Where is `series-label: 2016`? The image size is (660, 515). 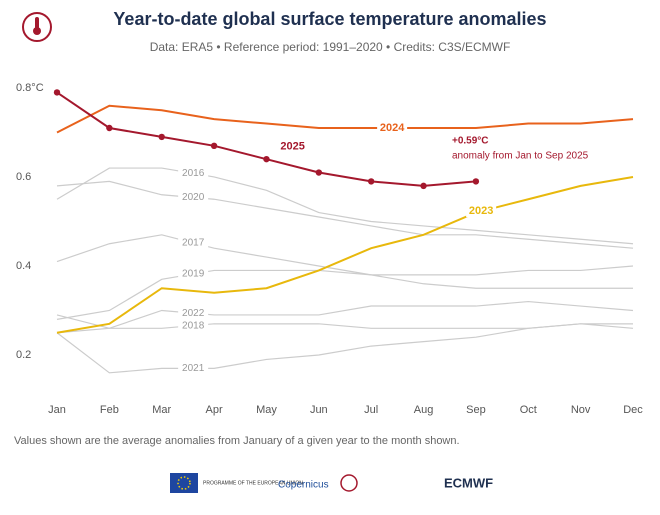 series-label: 2016 is located at coordinates (193, 173).